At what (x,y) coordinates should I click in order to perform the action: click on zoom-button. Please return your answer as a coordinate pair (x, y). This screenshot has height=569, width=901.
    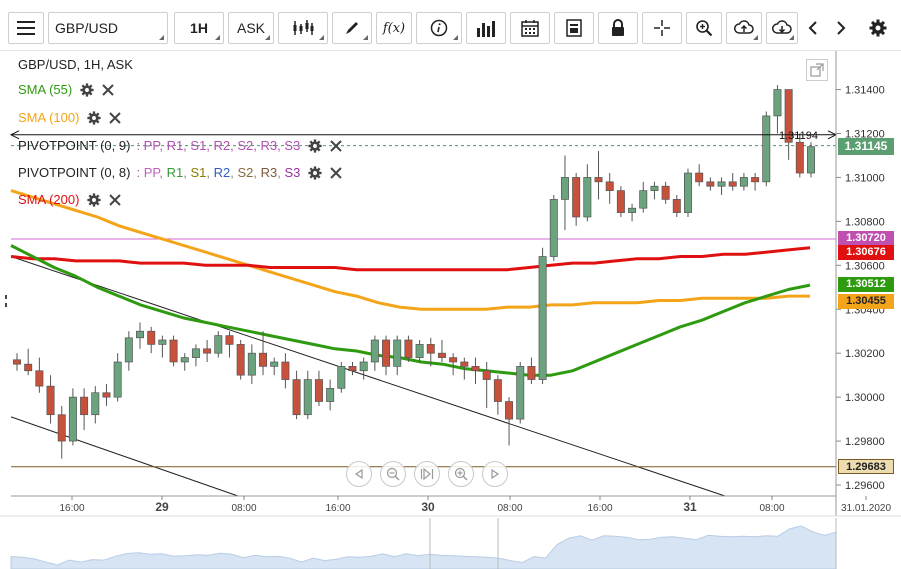
    Looking at the image, I should click on (704, 28).